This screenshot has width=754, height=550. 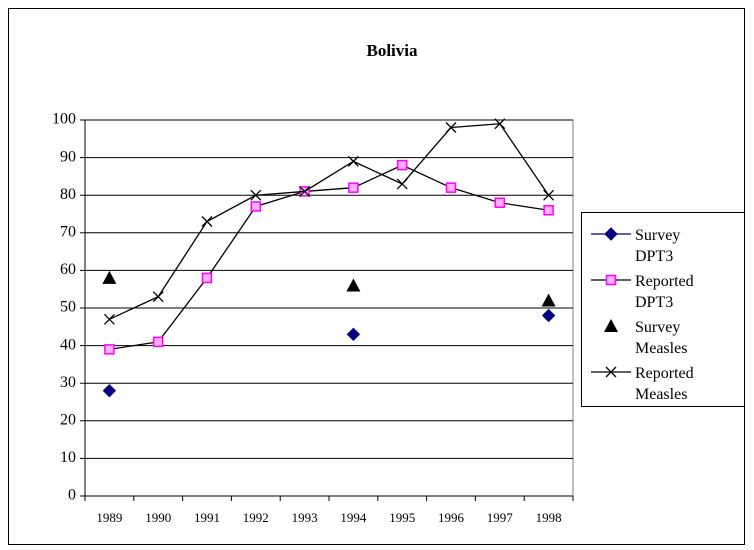 I want to click on y-tick-label: 80, so click(x=68, y=194).